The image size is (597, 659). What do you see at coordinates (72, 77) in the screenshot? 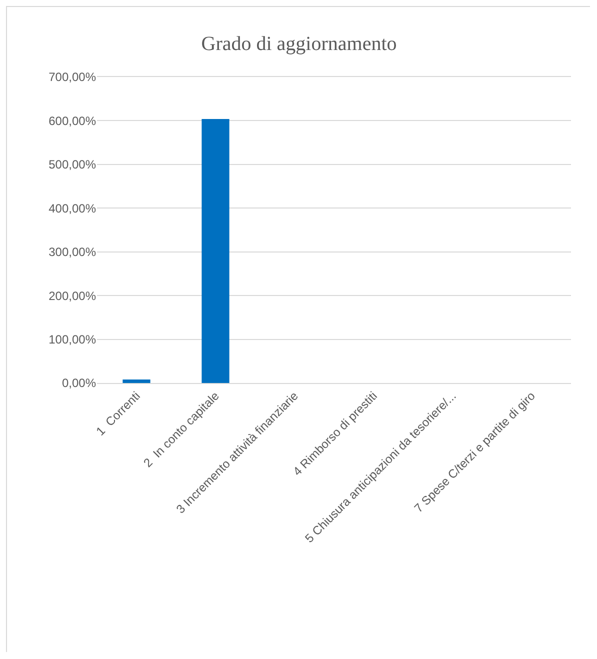
I see `y-tick-label: 700,00%` at bounding box center [72, 77].